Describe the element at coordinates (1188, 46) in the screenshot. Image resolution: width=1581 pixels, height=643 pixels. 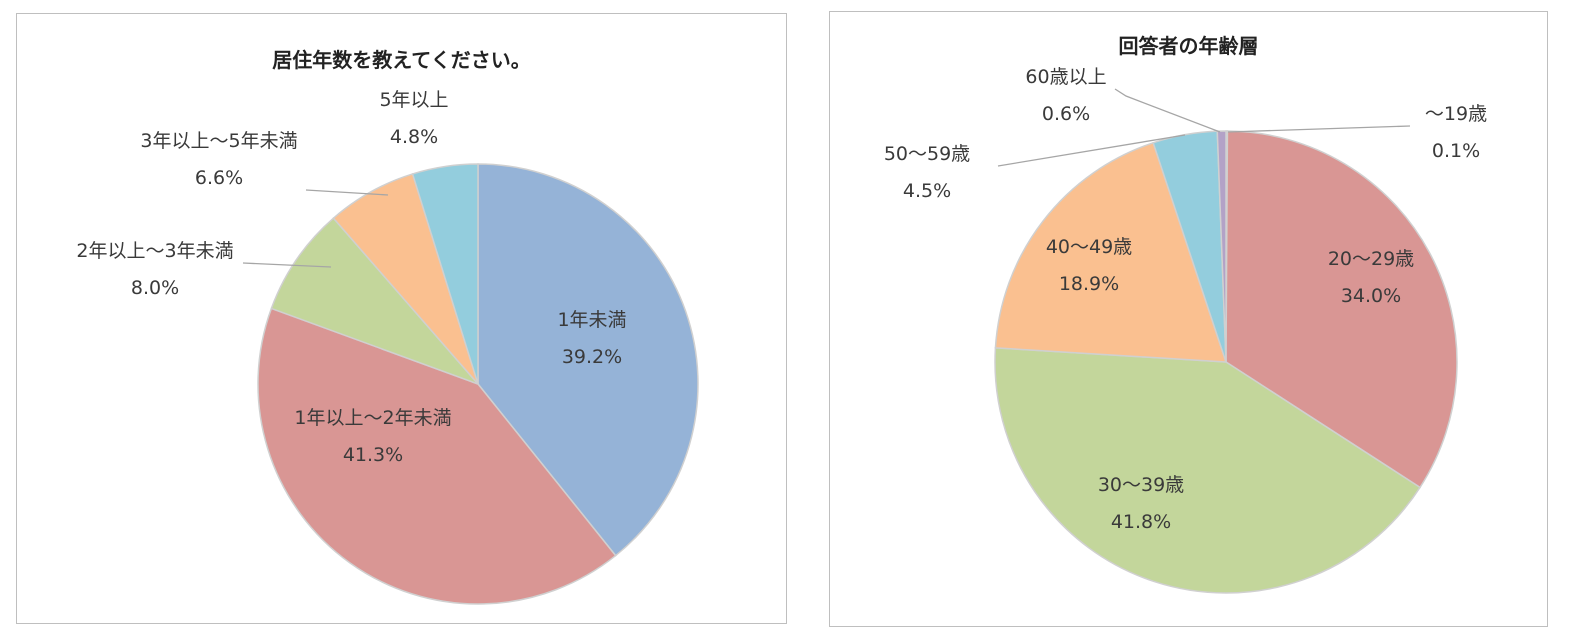
I see `chart-title: 回答者の年齢層` at that location.